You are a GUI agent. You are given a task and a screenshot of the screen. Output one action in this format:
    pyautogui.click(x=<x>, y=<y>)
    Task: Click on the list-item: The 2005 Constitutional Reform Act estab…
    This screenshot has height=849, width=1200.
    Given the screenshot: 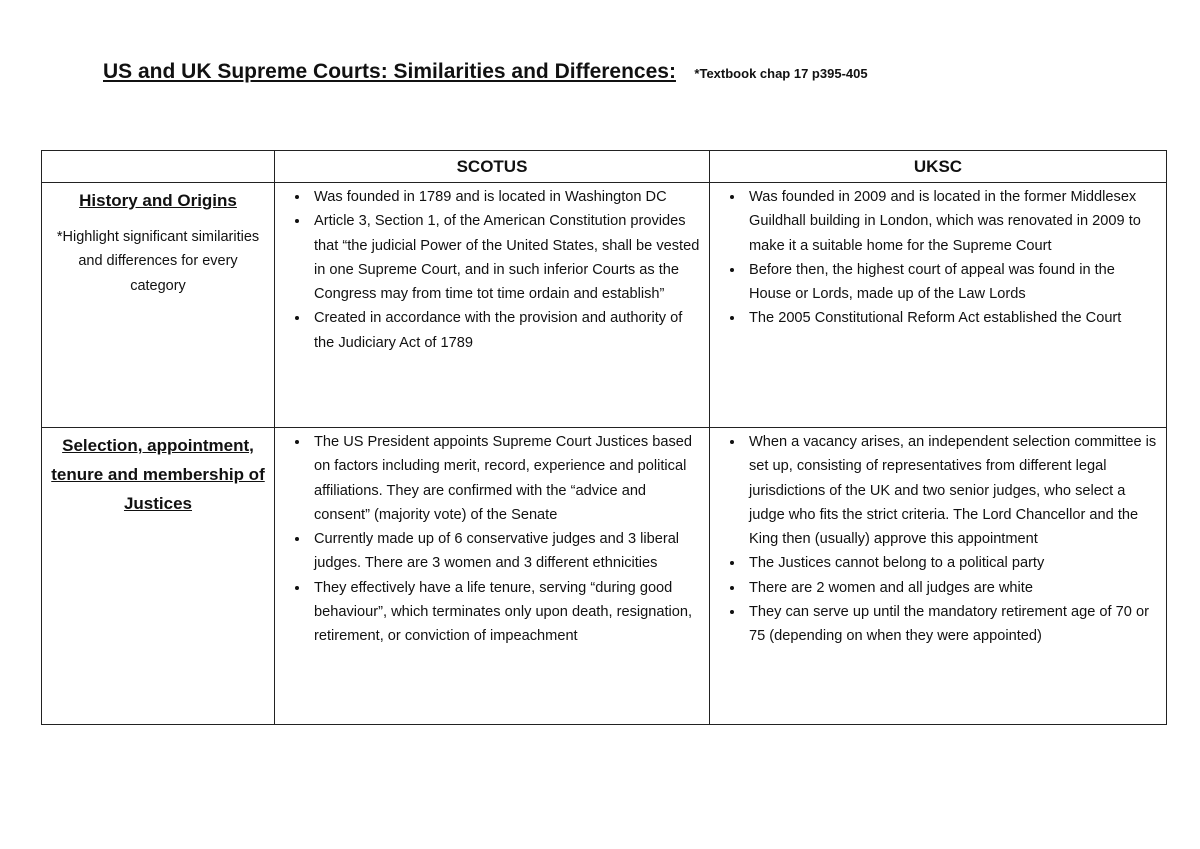 What is the action you would take?
    pyautogui.click(x=952, y=318)
    